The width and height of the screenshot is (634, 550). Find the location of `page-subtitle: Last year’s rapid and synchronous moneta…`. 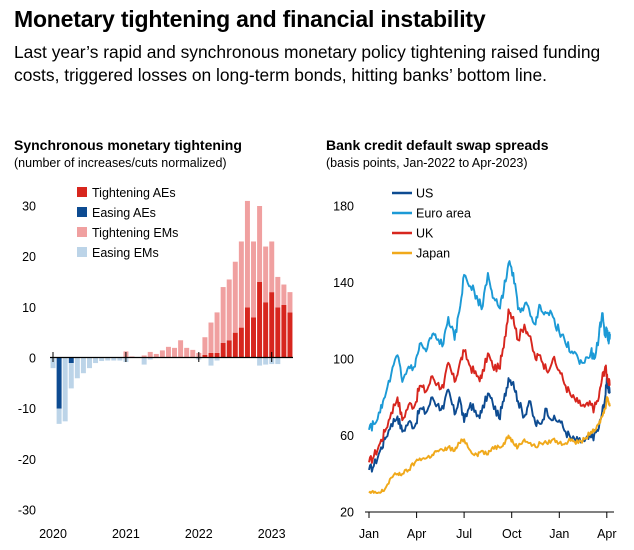

page-subtitle: Last year’s rapid and synchronous moneta… is located at coordinates (307, 63).